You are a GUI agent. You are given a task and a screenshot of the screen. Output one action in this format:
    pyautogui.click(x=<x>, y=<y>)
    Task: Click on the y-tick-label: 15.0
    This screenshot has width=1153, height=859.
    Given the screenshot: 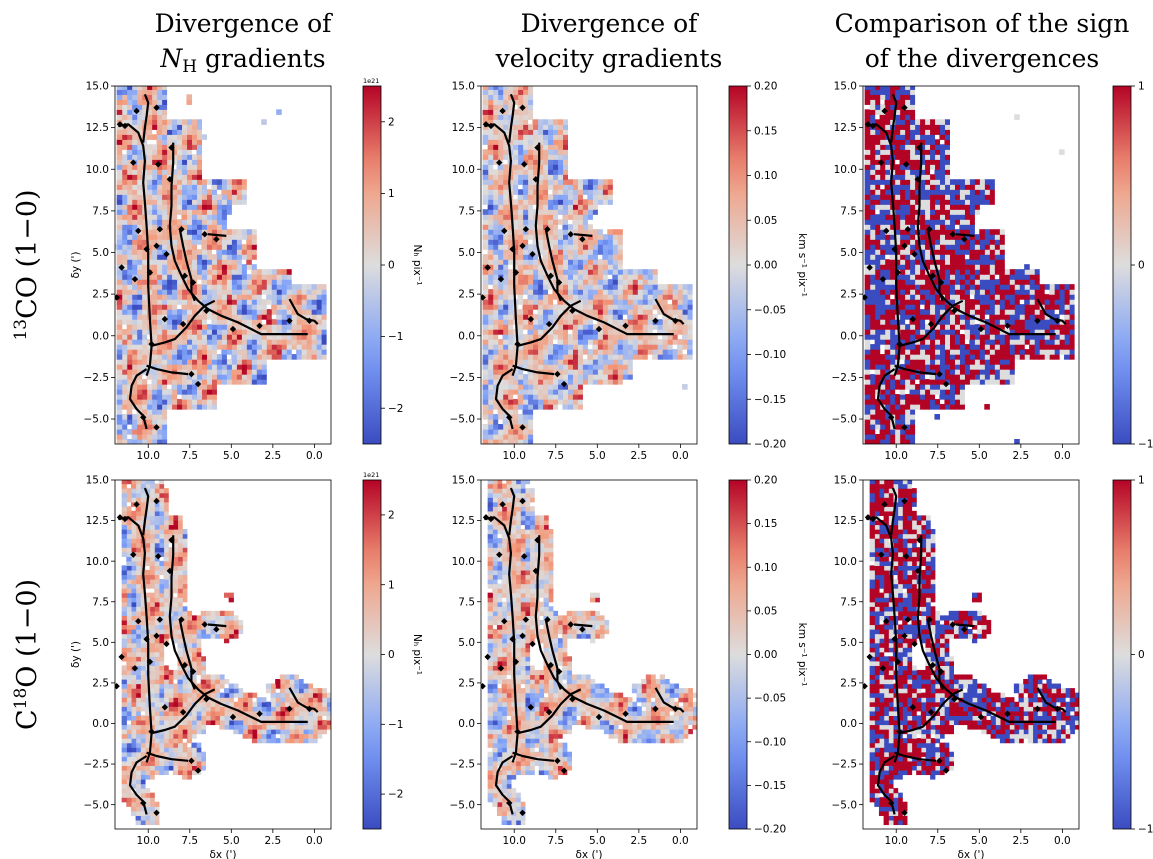 What is the action you would take?
    pyautogui.click(x=463, y=87)
    